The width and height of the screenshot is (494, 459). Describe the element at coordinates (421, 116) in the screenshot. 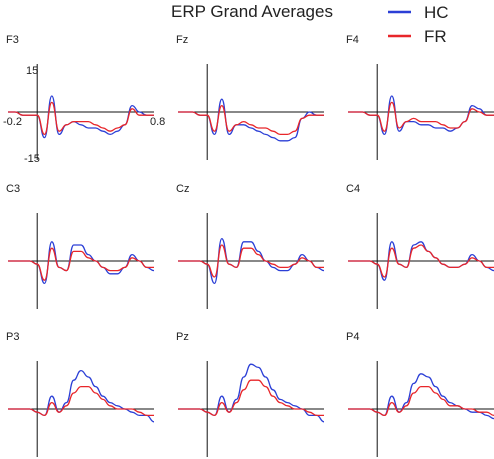

I see `panel-f4-series-fr` at that location.